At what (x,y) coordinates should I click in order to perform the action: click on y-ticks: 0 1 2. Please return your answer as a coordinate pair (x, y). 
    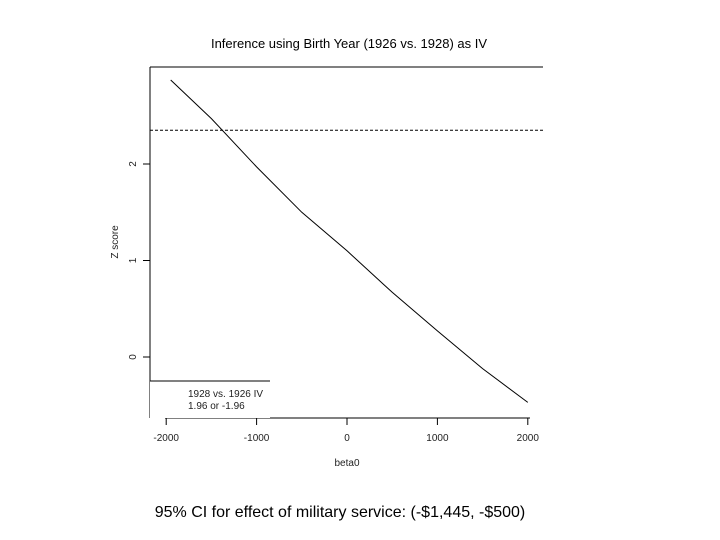
    Looking at the image, I should click on (139, 260).